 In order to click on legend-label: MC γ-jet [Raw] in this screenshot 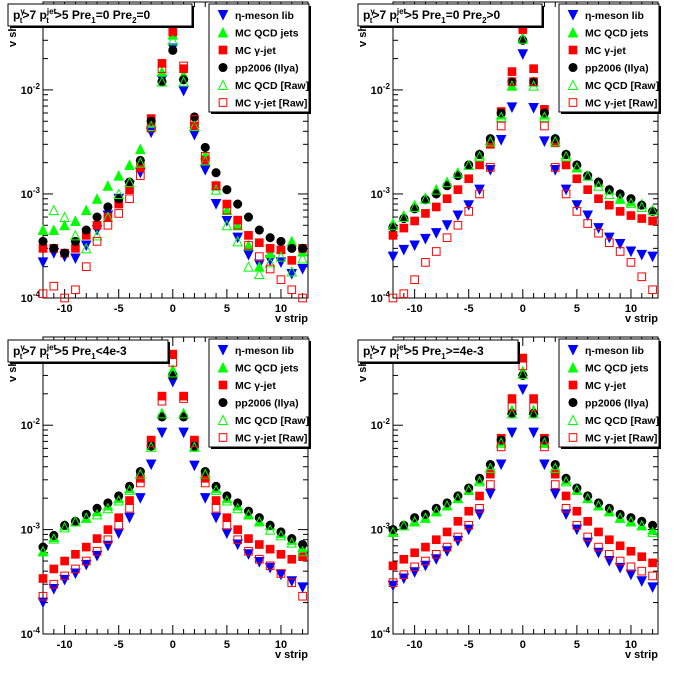, I will do `click(271, 439)`.